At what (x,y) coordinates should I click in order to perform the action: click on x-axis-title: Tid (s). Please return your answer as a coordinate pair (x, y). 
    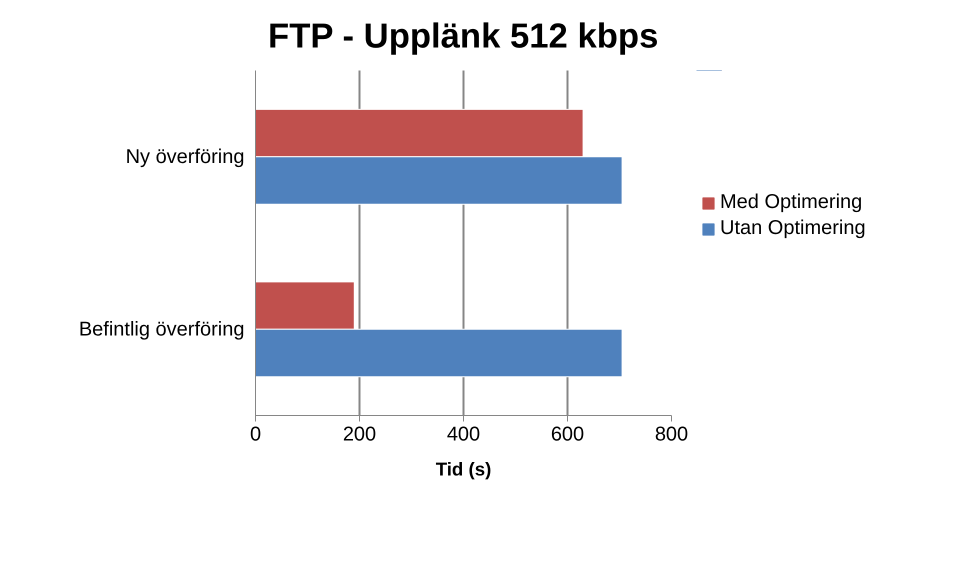
    Looking at the image, I should click on (464, 469).